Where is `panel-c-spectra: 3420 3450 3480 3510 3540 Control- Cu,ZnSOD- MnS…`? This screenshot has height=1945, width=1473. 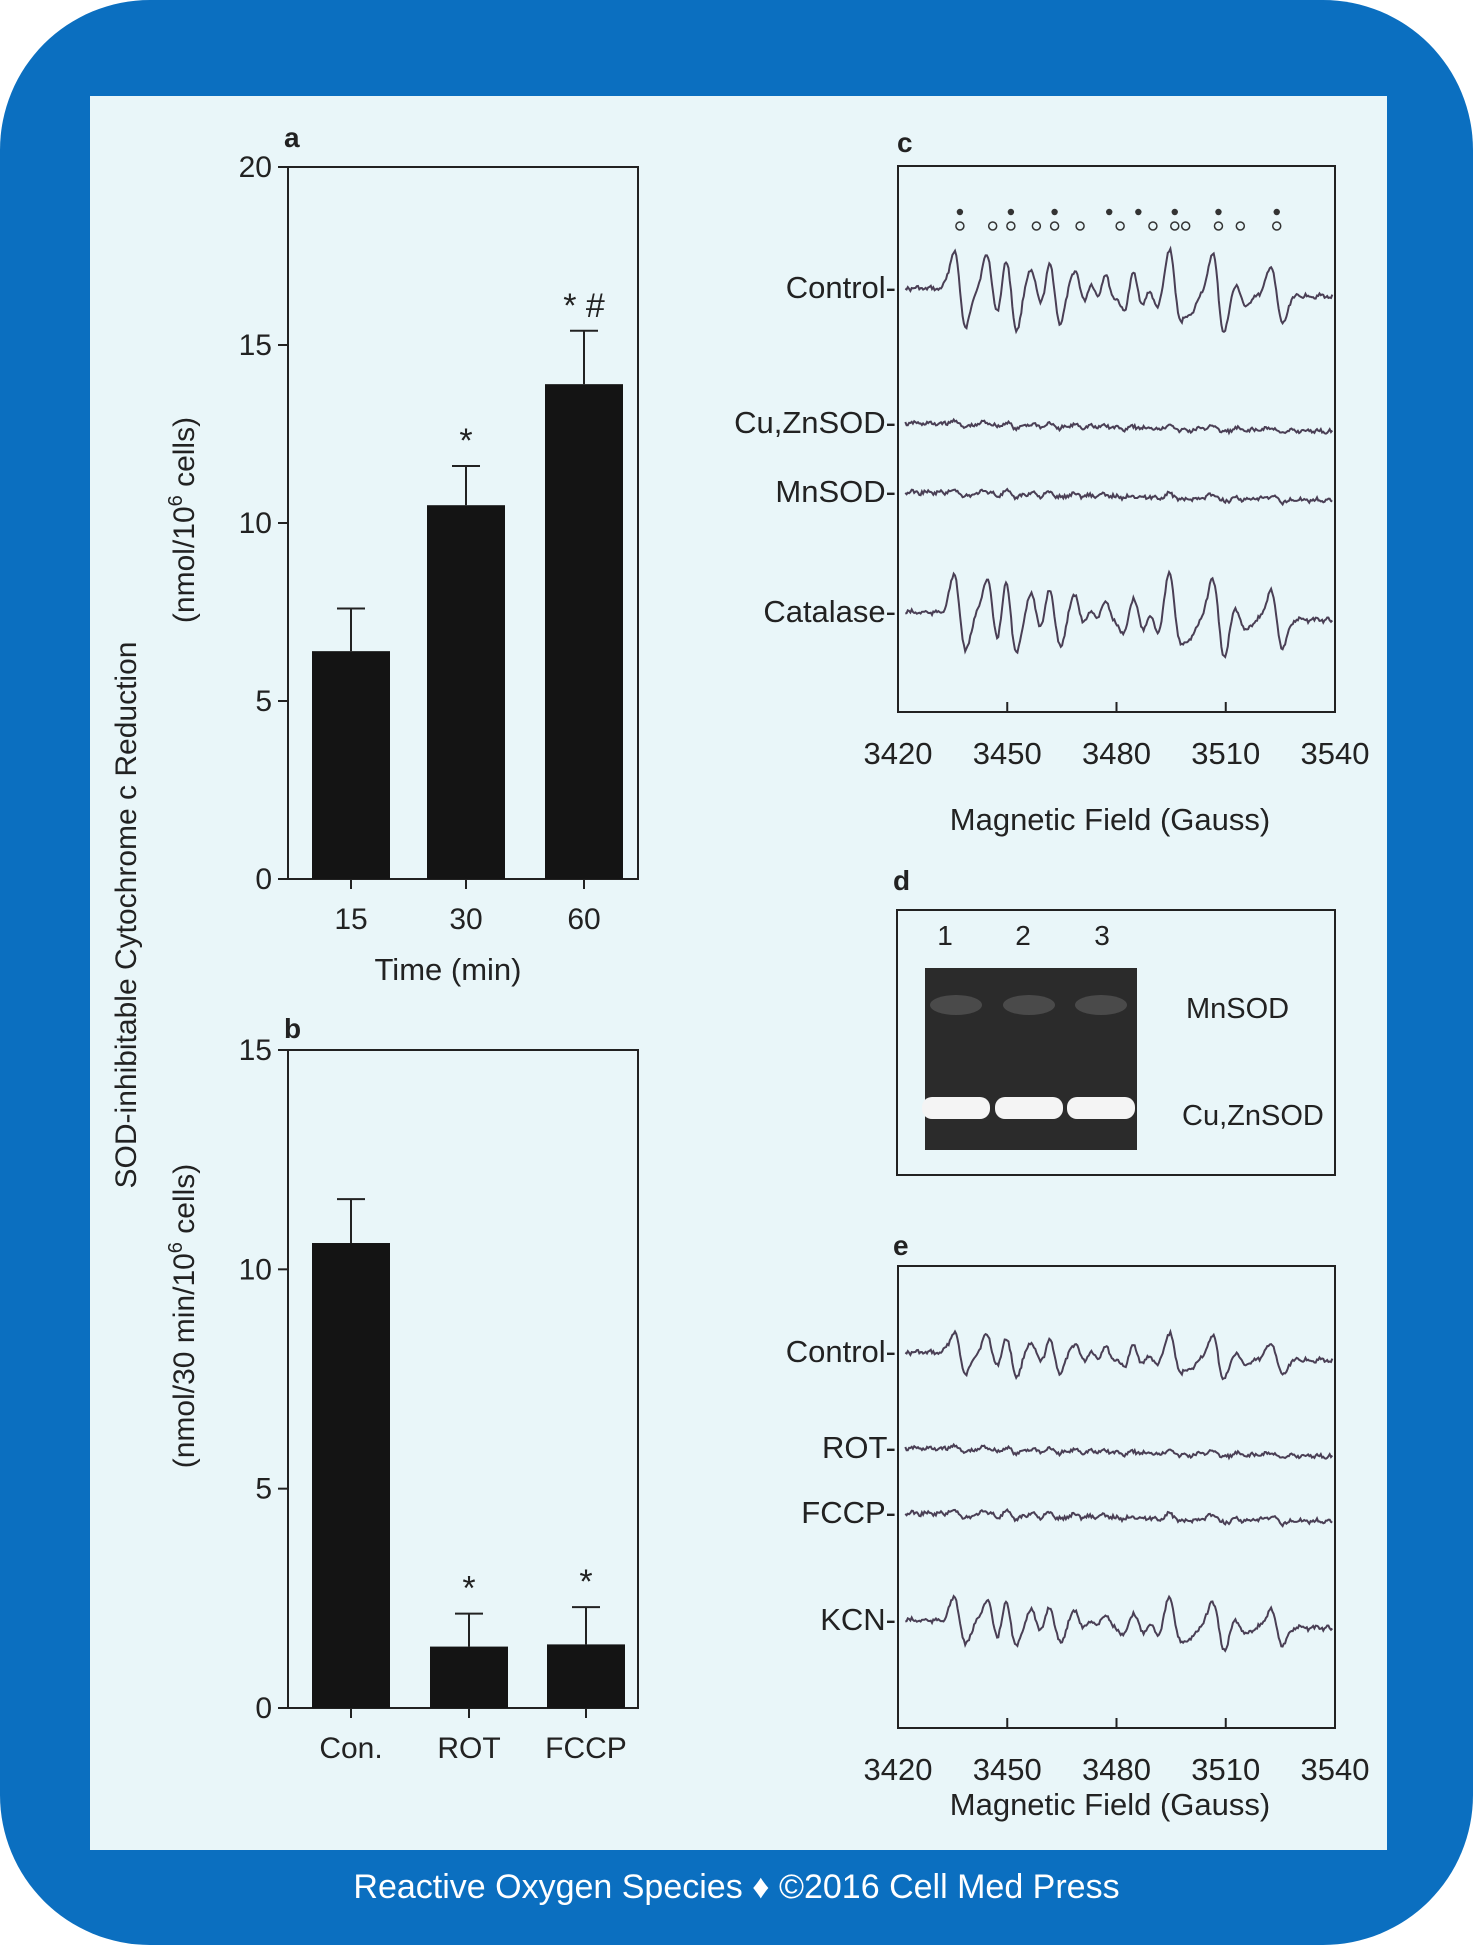
panel-c-spectra: 3420 3450 3480 3510 3540 Control- Cu,ZnSOD- MnS… is located at coordinates (1052, 489).